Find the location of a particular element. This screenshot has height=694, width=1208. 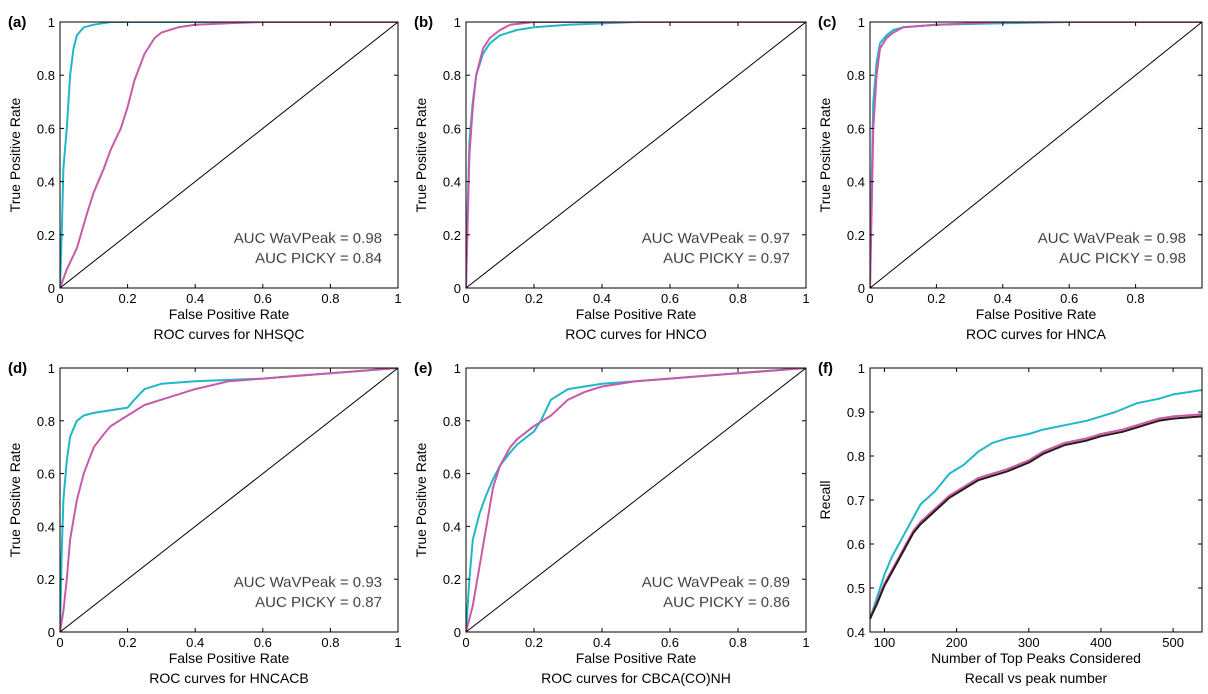

x-tick-label: 100 is located at coordinates (885, 642).